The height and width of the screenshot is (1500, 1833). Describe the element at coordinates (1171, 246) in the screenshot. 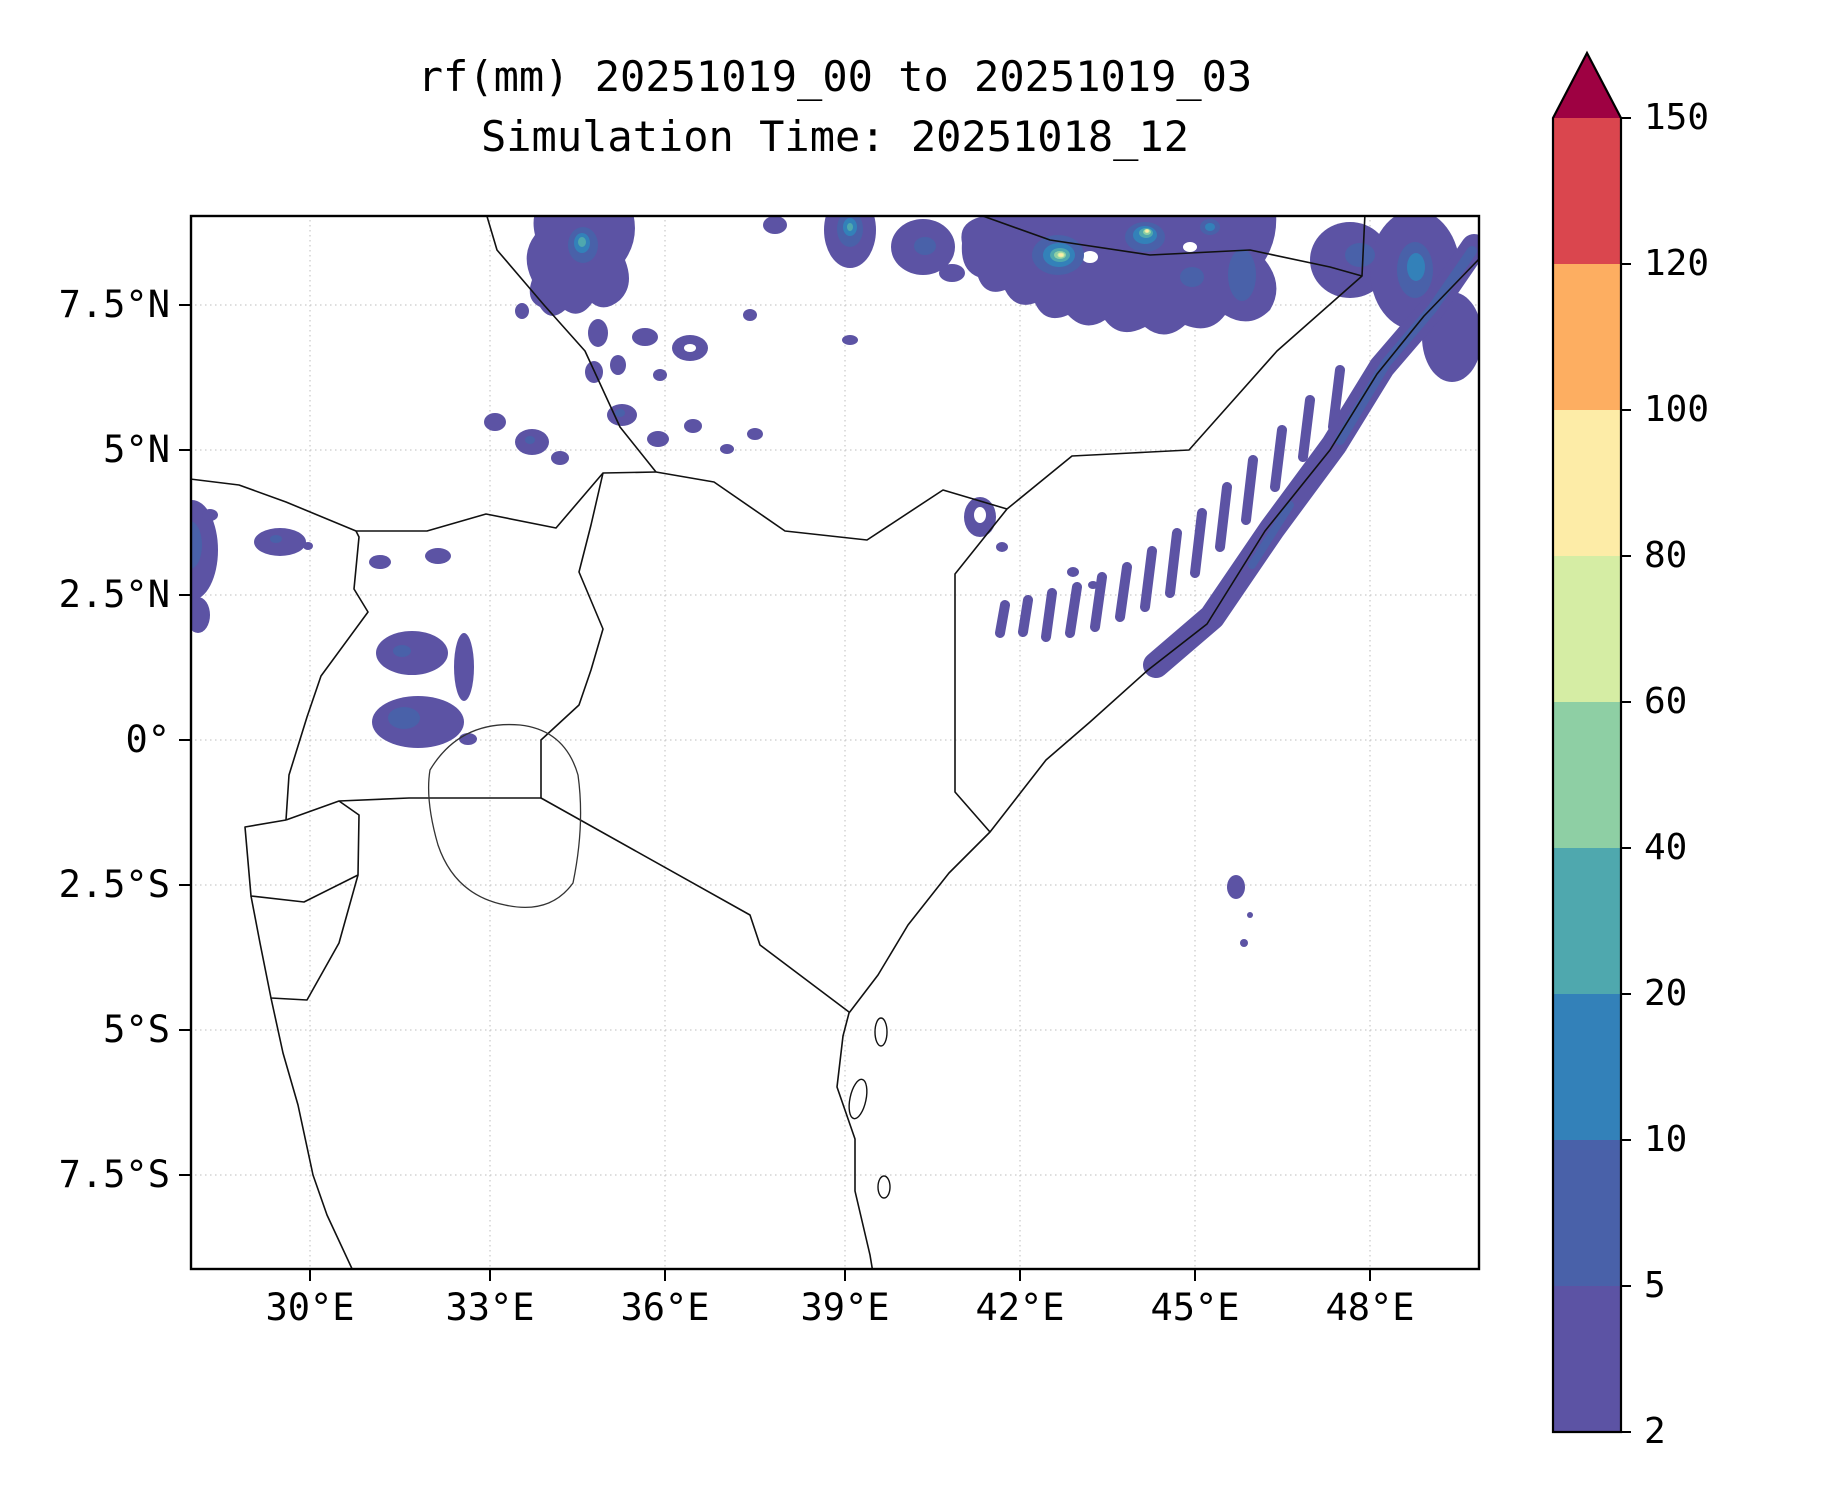

I see `border-ethiopia-somaliland` at that location.